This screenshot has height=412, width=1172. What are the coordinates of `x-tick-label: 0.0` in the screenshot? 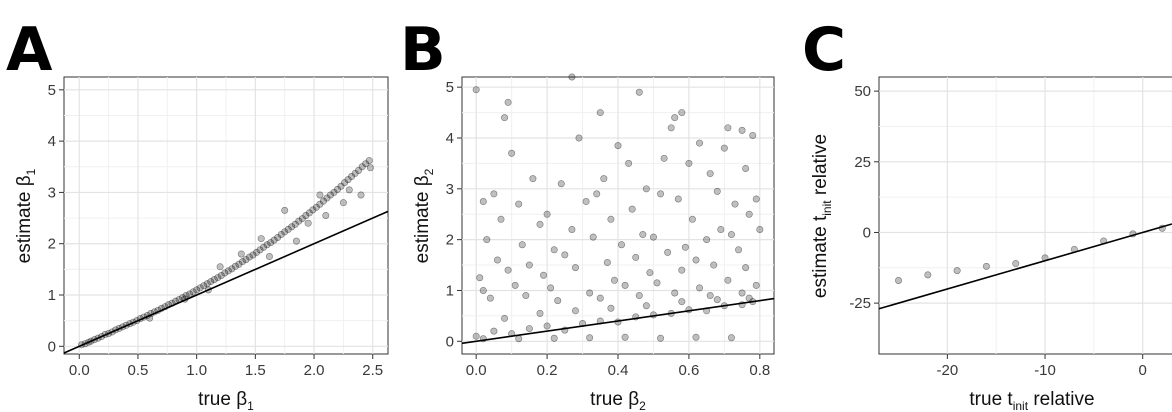 It's located at (79, 370).